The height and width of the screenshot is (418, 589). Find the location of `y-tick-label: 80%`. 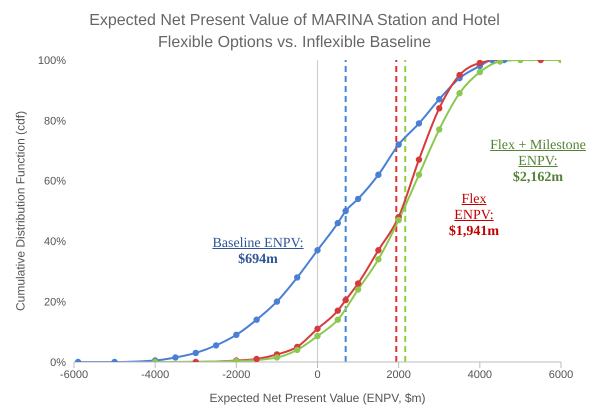

y-tick-label: 80% is located at coordinates (55, 121).